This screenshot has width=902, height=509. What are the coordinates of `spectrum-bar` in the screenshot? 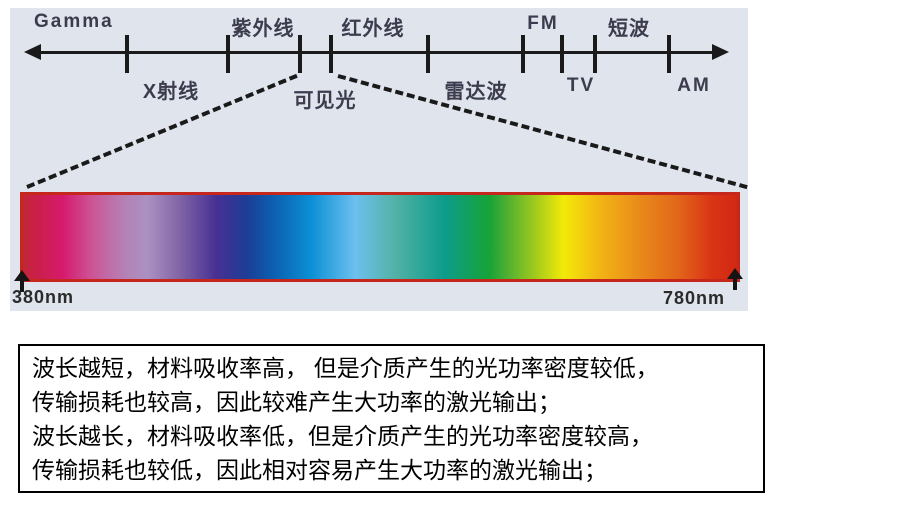 It's located at (380, 237).